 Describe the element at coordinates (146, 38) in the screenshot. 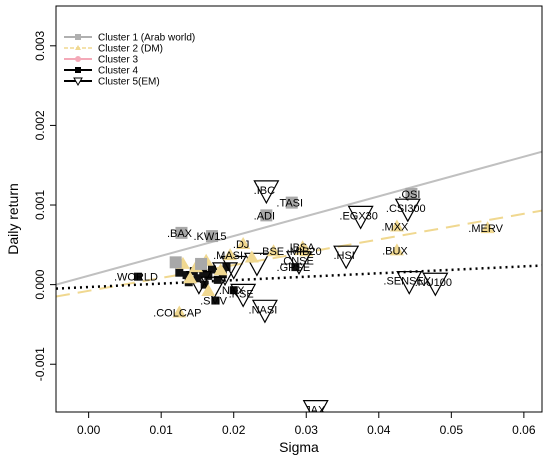

I see `legend-label-1: Cluster 1 (Arab world)` at that location.